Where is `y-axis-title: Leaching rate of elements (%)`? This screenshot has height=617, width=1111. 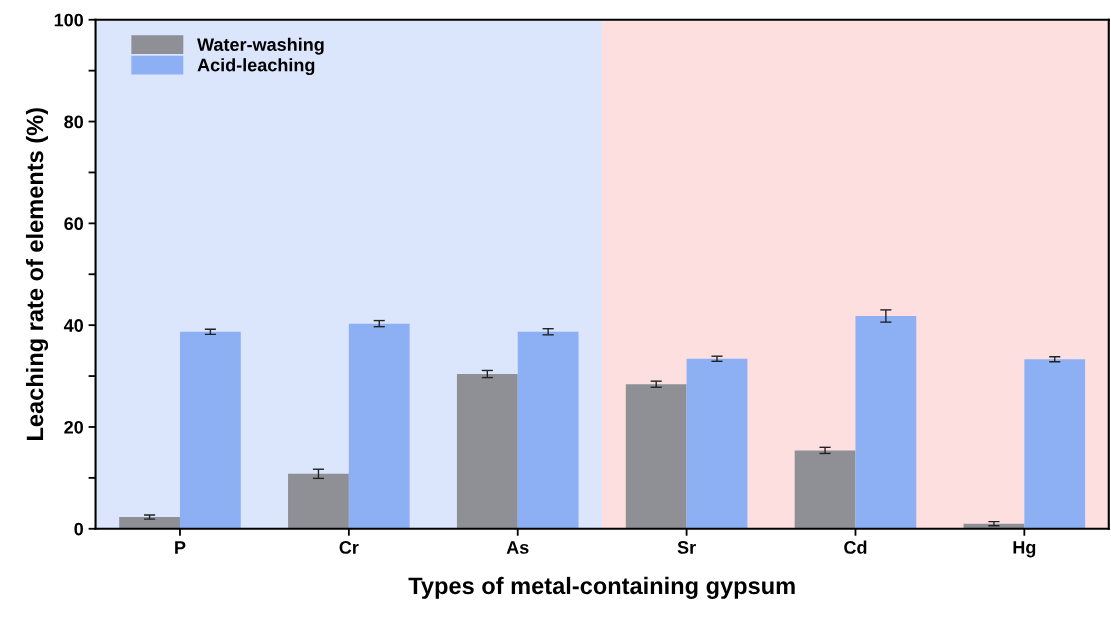
y-axis-title: Leaching rate of elements (%) is located at coordinates (37, 274).